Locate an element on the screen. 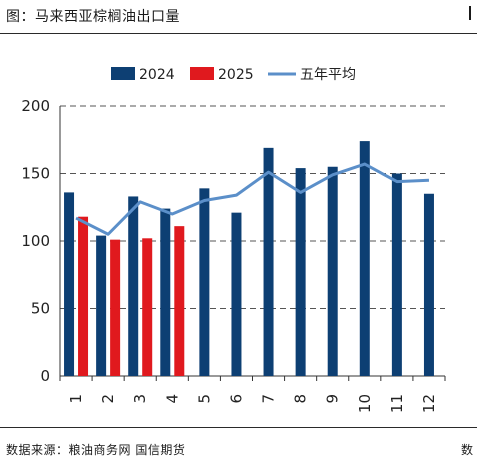  y-tick-label: 200 is located at coordinates (35, 106).